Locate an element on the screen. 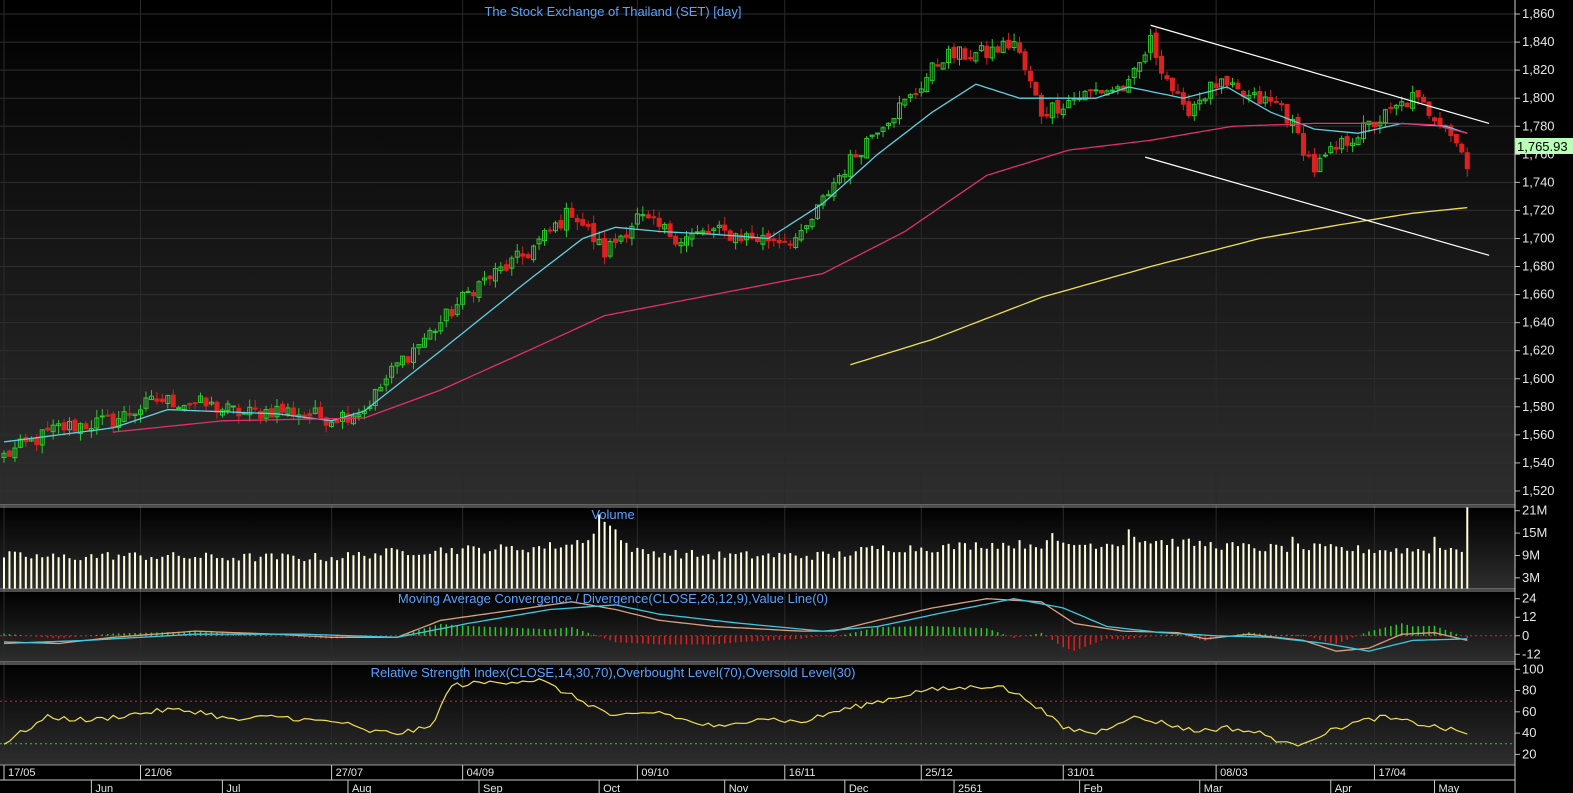 The image size is (1573, 793). price-tick-label: 1,560 is located at coordinates (1538, 434).